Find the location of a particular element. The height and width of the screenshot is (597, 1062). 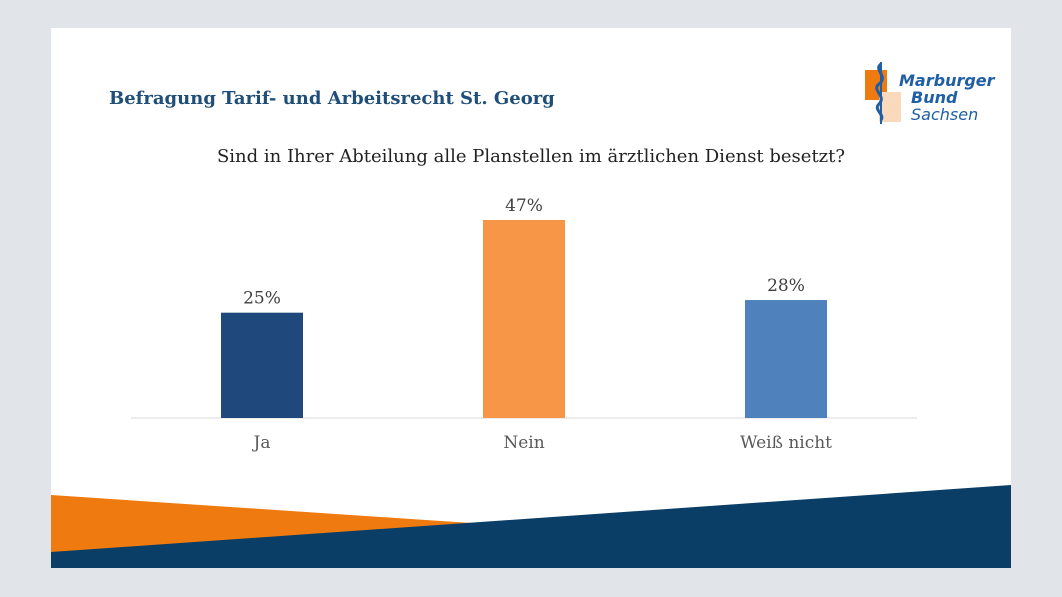

data-label-2: 47% is located at coordinates (524, 206).